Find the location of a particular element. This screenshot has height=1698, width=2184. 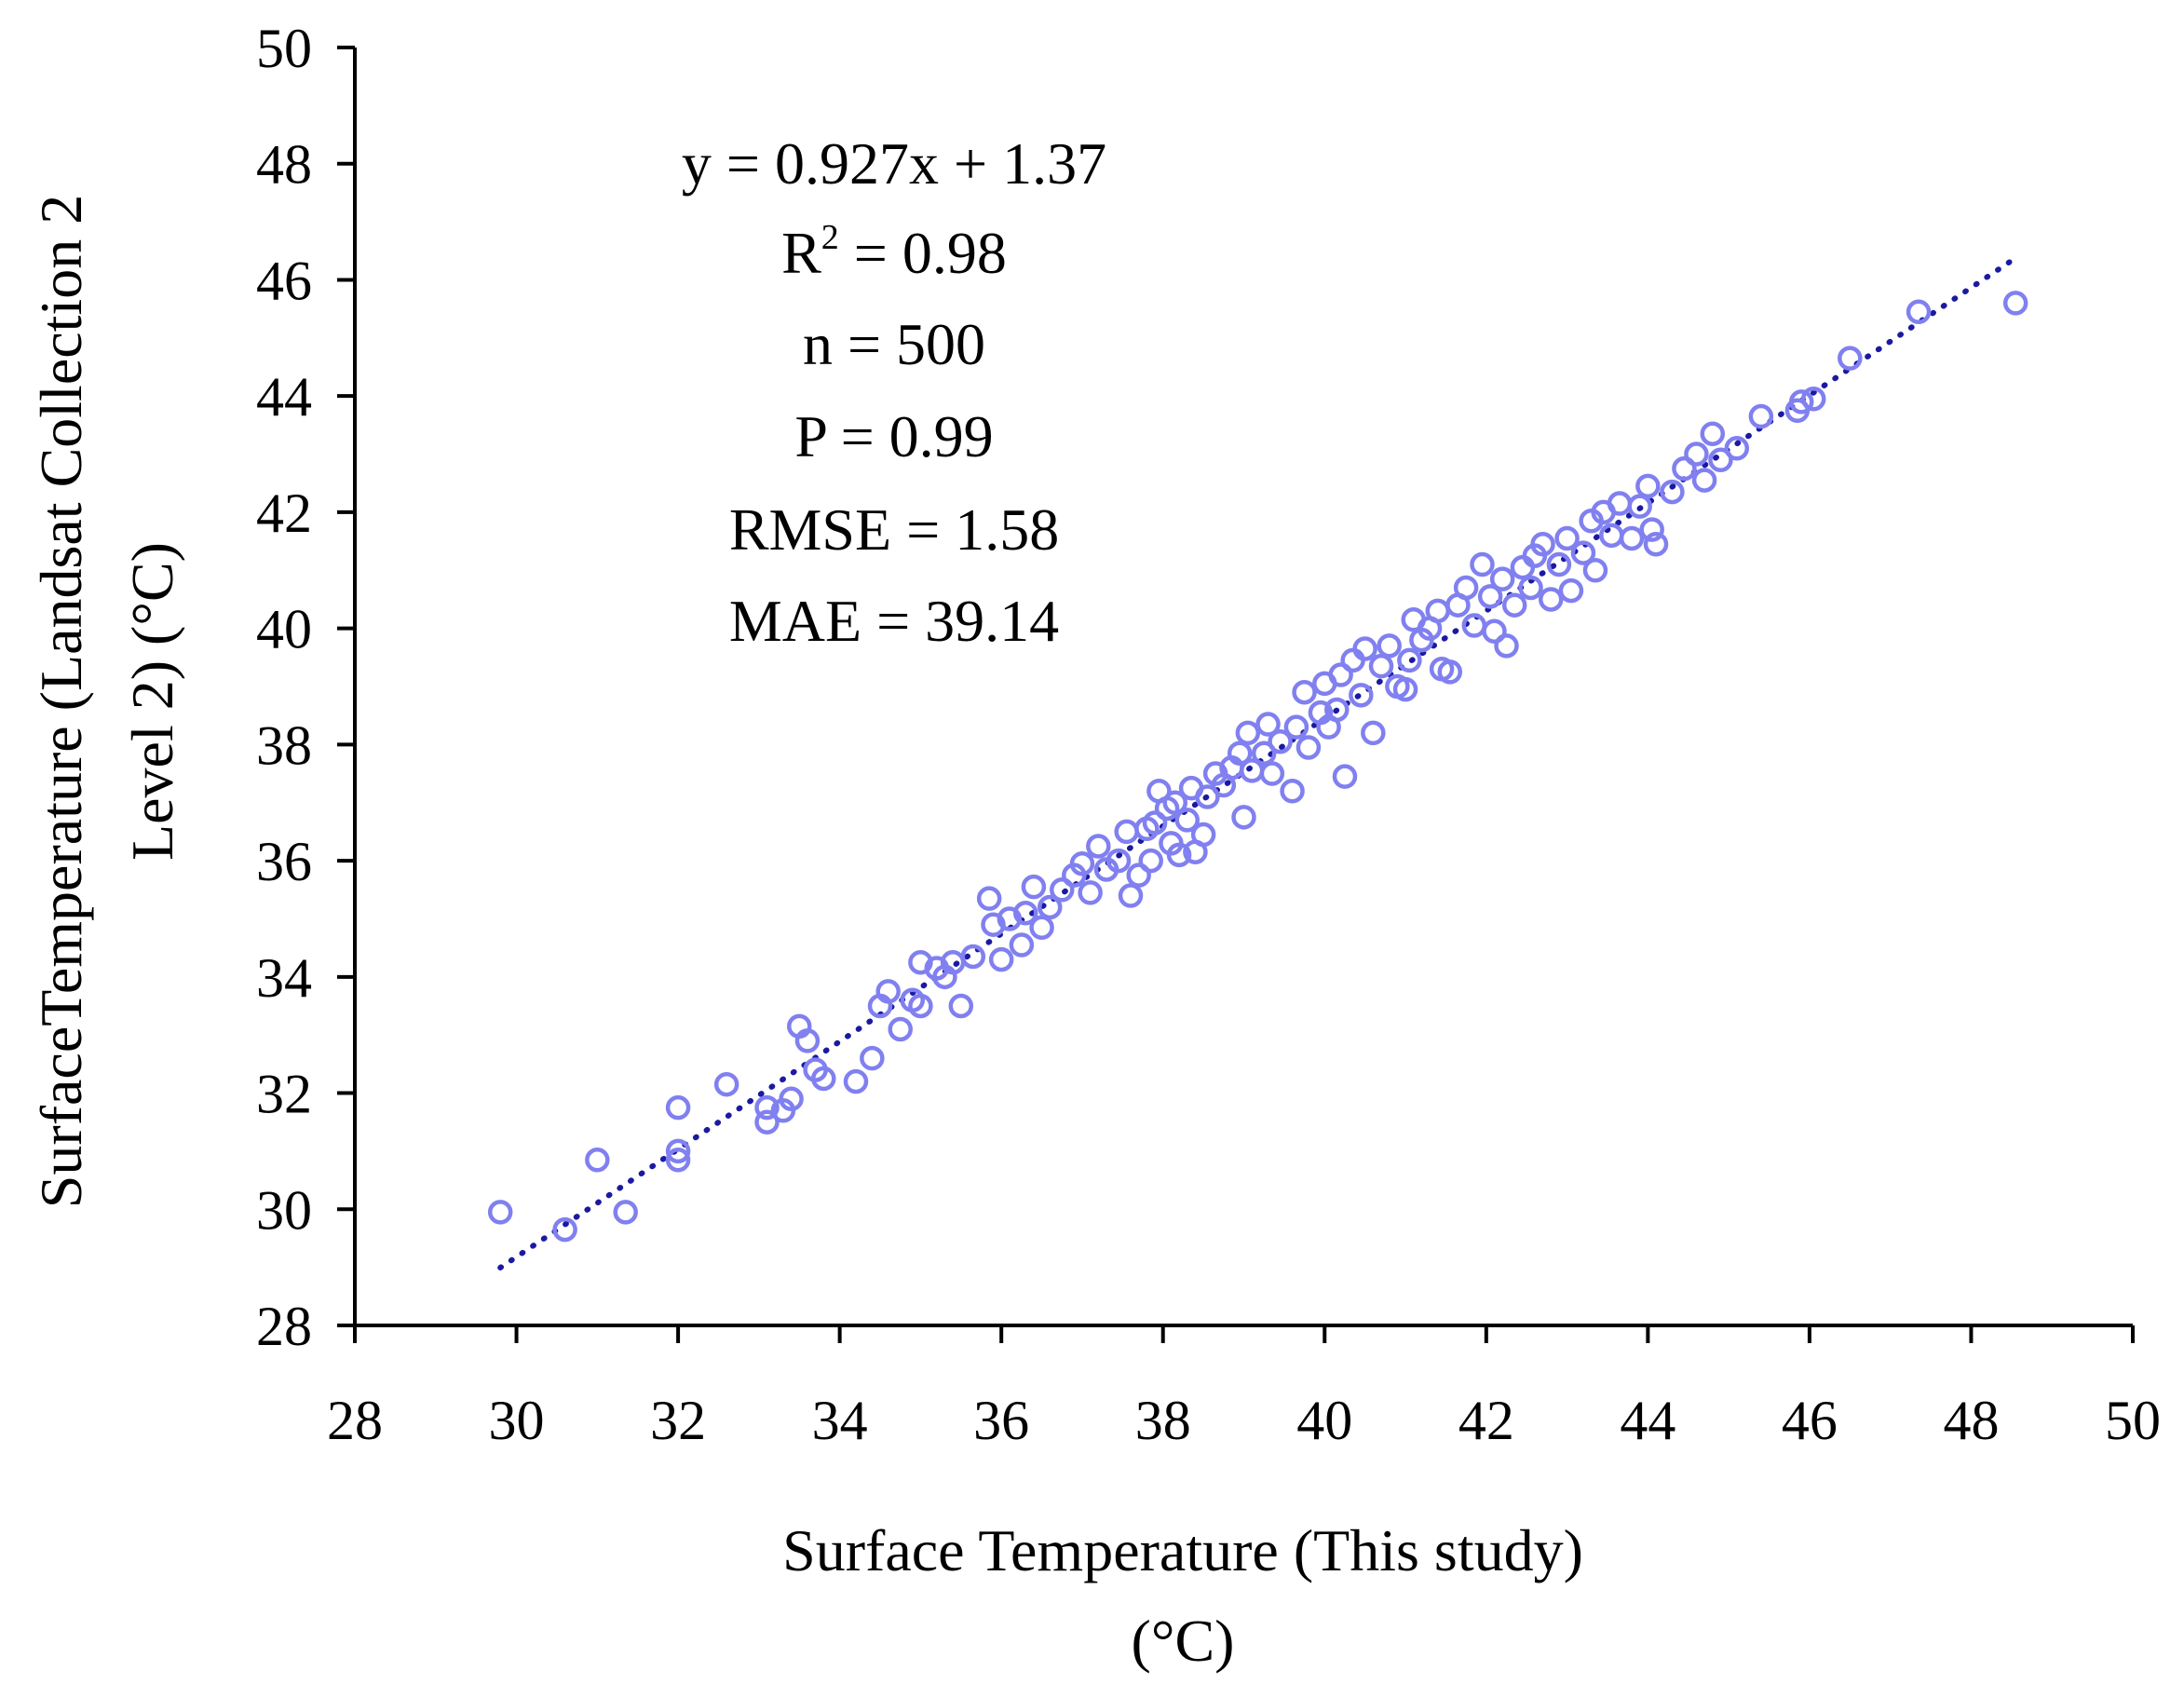

x-tick-label: 46 is located at coordinates (1810, 1421).